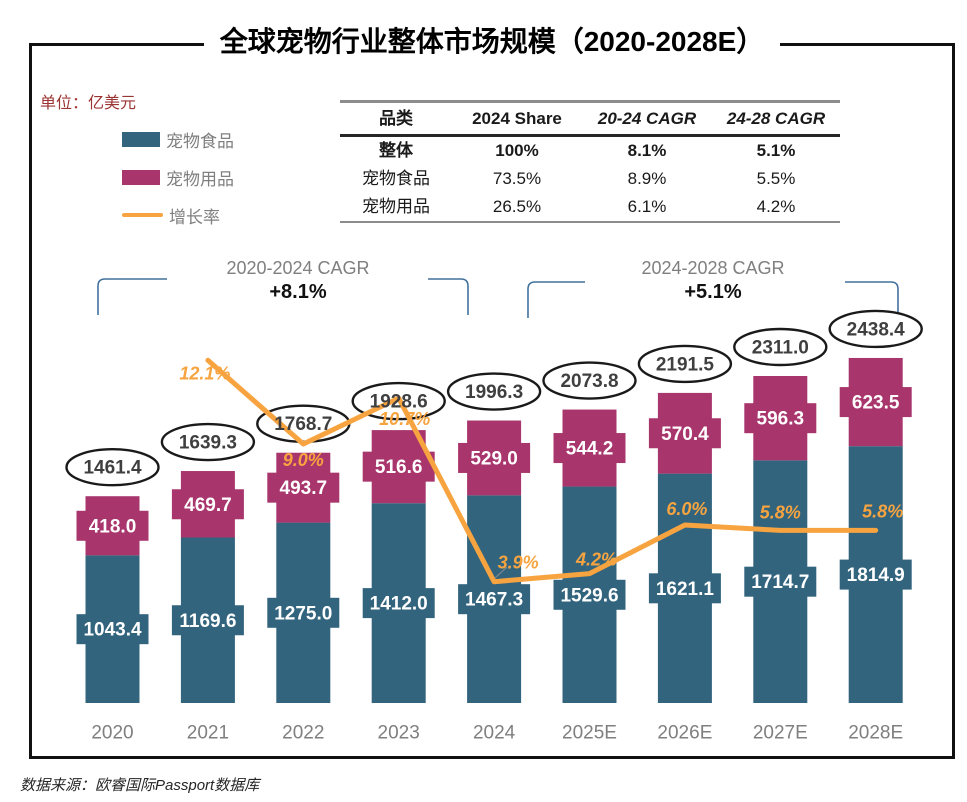  What do you see at coordinates (396, 178) in the screenshot?
I see `table-cell: 宠物食品` at bounding box center [396, 178].